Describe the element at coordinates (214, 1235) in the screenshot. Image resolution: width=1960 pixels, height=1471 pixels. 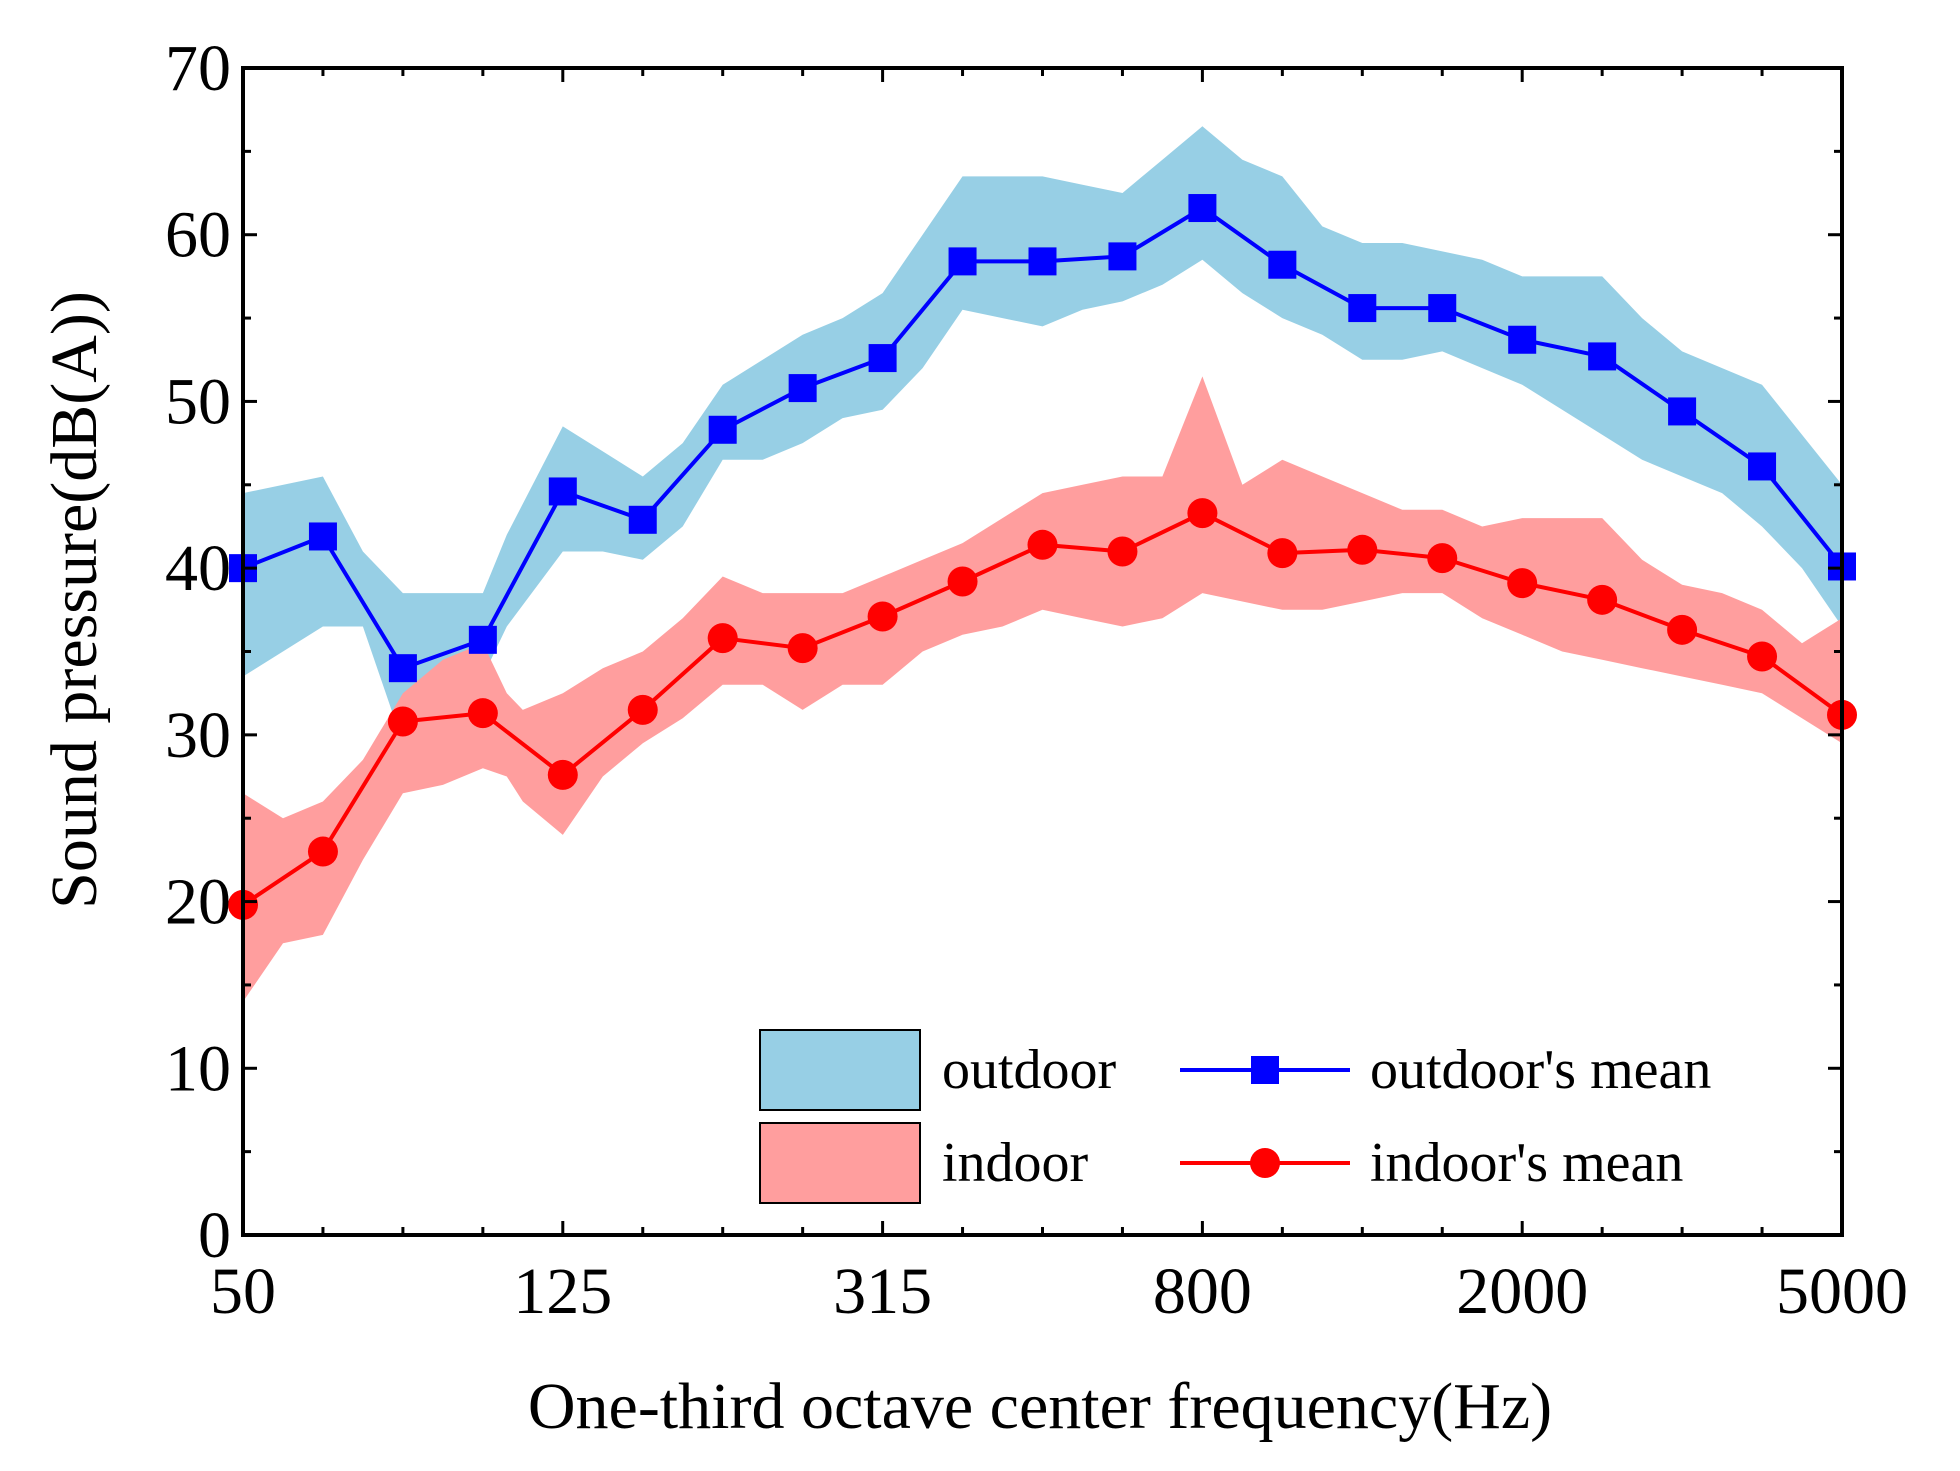
I see `y-tick-label-0: 0` at that location.